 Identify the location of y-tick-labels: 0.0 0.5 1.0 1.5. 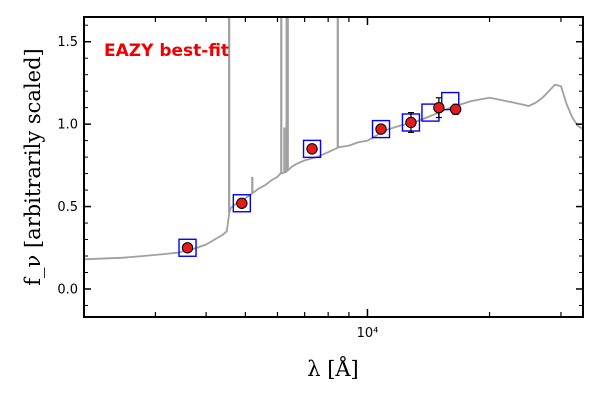
(67, 166).